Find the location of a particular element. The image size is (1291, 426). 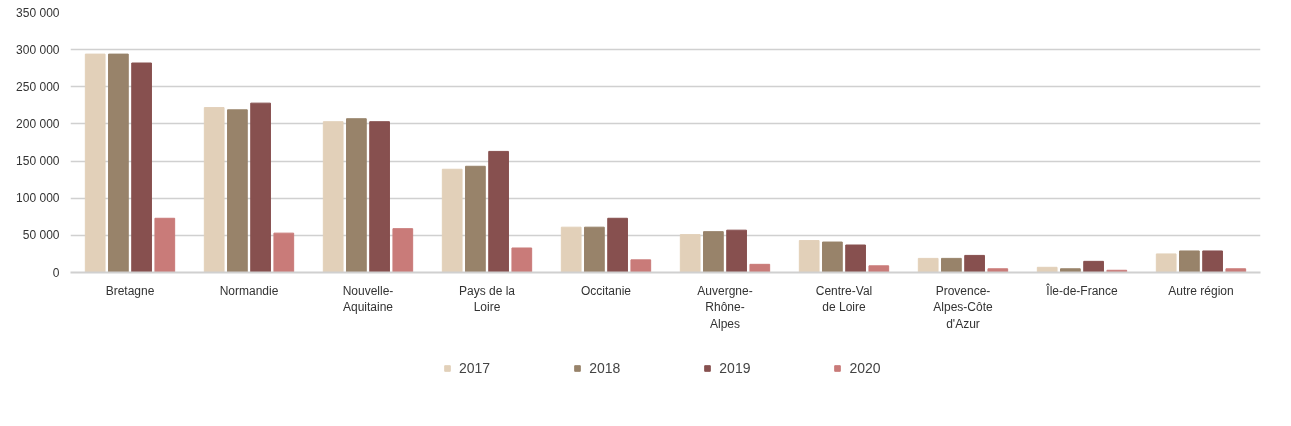

x-tick-label: Normandie is located at coordinates (249, 290).